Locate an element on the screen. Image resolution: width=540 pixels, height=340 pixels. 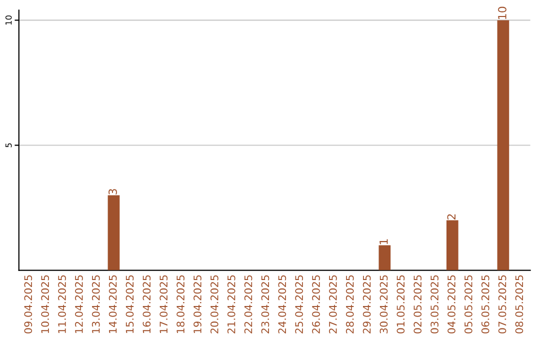
x-tick-label: 14.04.2025 is located at coordinates (112, 304).